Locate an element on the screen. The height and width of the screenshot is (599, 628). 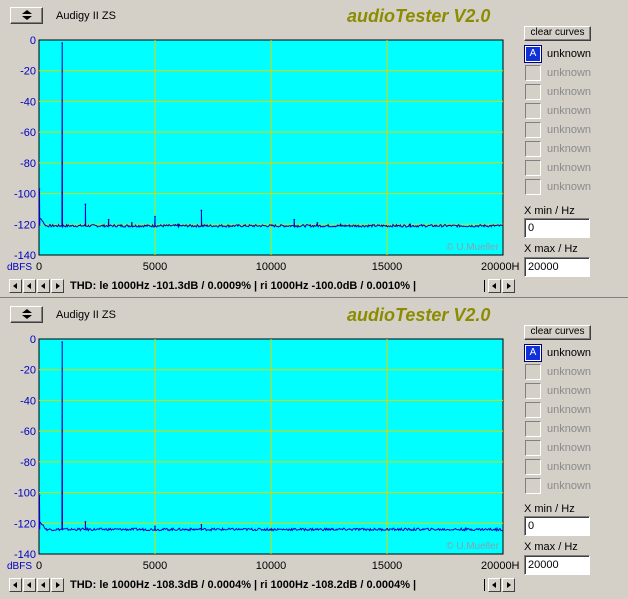
y-tick-label: -40 is located at coordinates (28, 102).